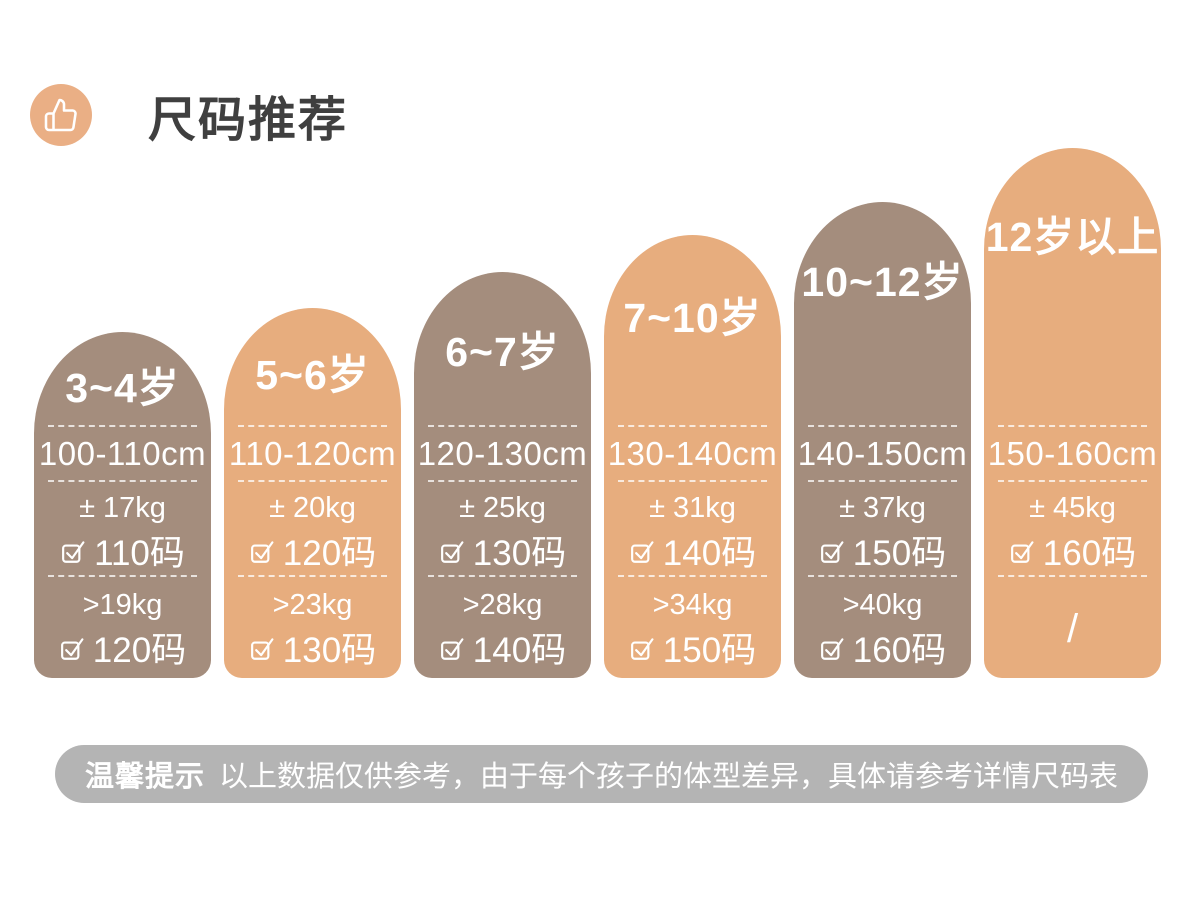 This screenshot has width=1200, height=898. I want to click on size-column-3: 6~7岁 120-130cm ± 25kg 130码 >28kg 140码, so click(502, 475).